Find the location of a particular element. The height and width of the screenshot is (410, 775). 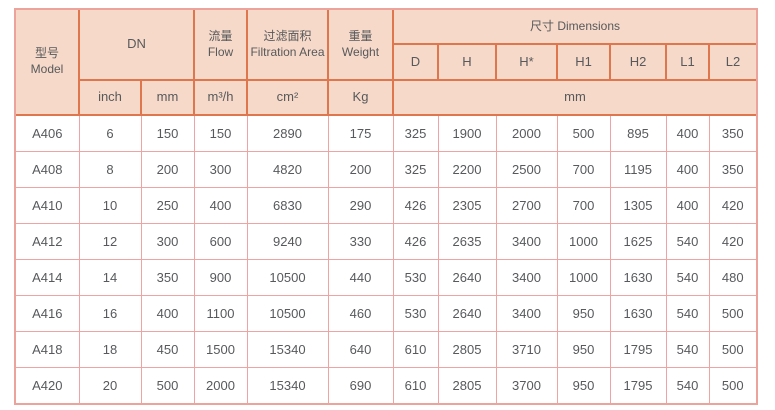

table-cell: 530 is located at coordinates (415, 277).